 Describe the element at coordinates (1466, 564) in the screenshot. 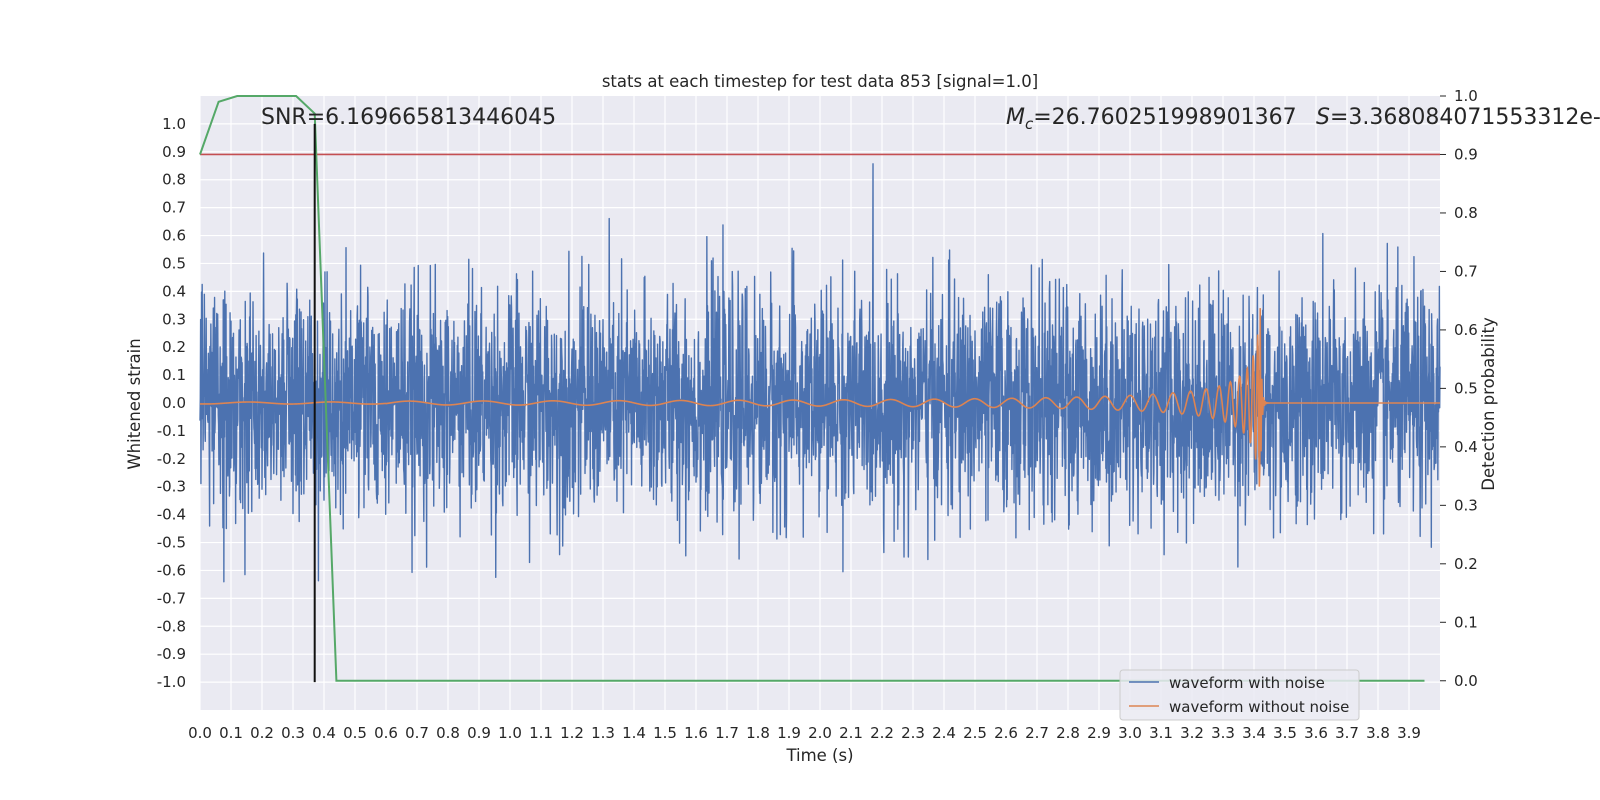

I see `y2-tick-label: 0.2` at that location.